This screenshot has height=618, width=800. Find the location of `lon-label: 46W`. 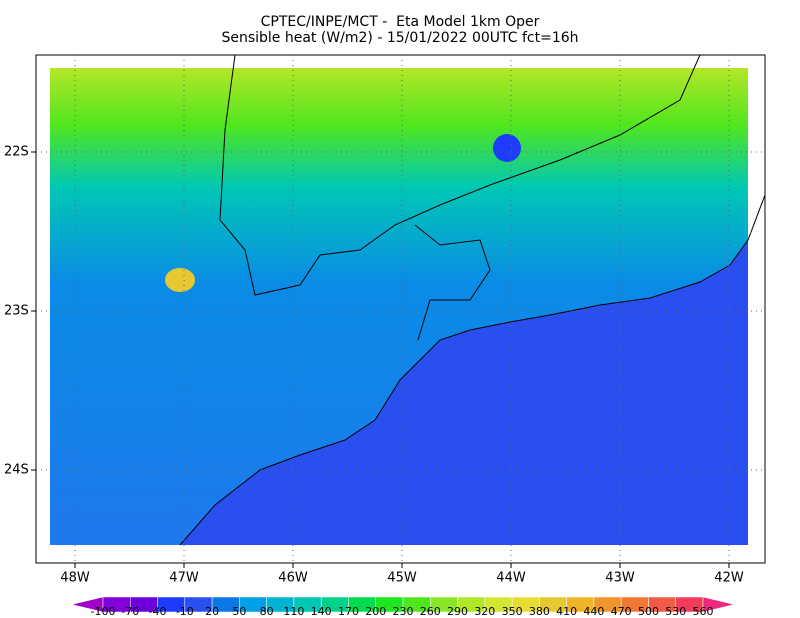

lon-label: 46W is located at coordinates (293, 578).